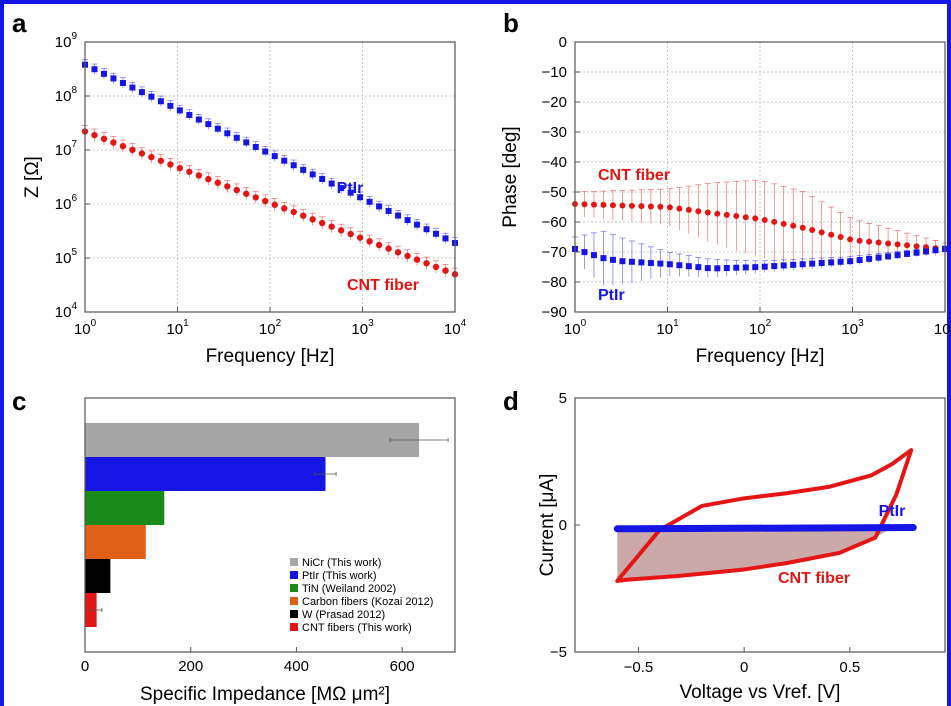  What do you see at coordinates (547, 525) in the screenshot?
I see `panel-d-ylabel: Current [μA]` at bounding box center [547, 525].